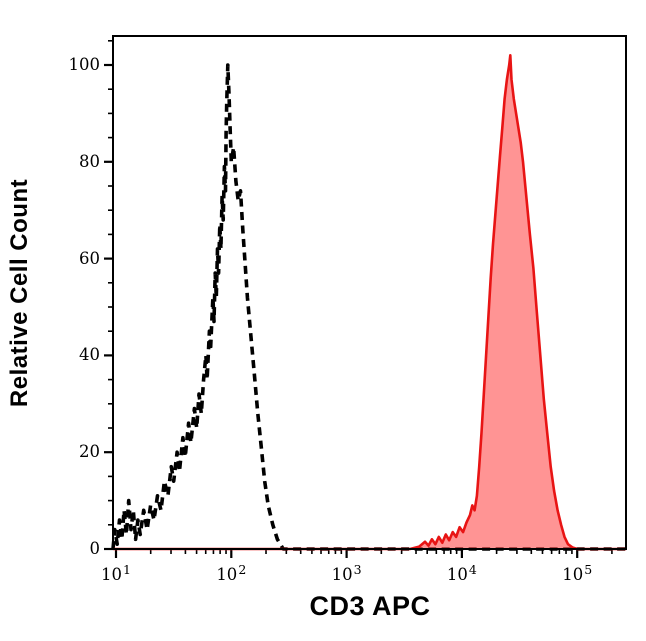 The width and height of the screenshot is (646, 641). Describe the element at coordinates (19, 293) in the screenshot. I see `y-axis-title: Relative Cell Count` at that location.